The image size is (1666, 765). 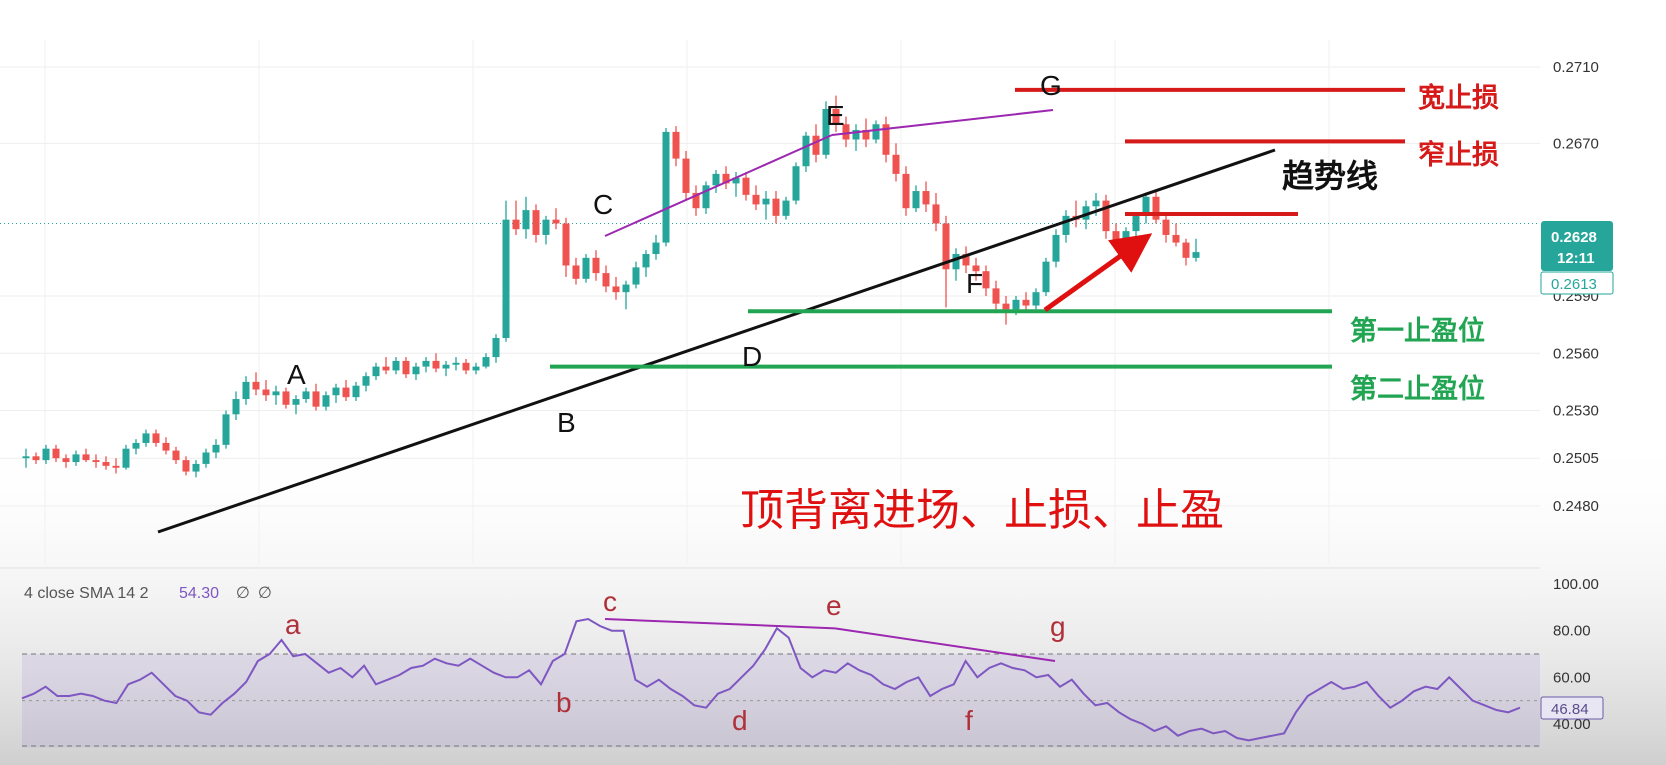 I want to click on divergence-line-eg, so click(x=942, y=122).